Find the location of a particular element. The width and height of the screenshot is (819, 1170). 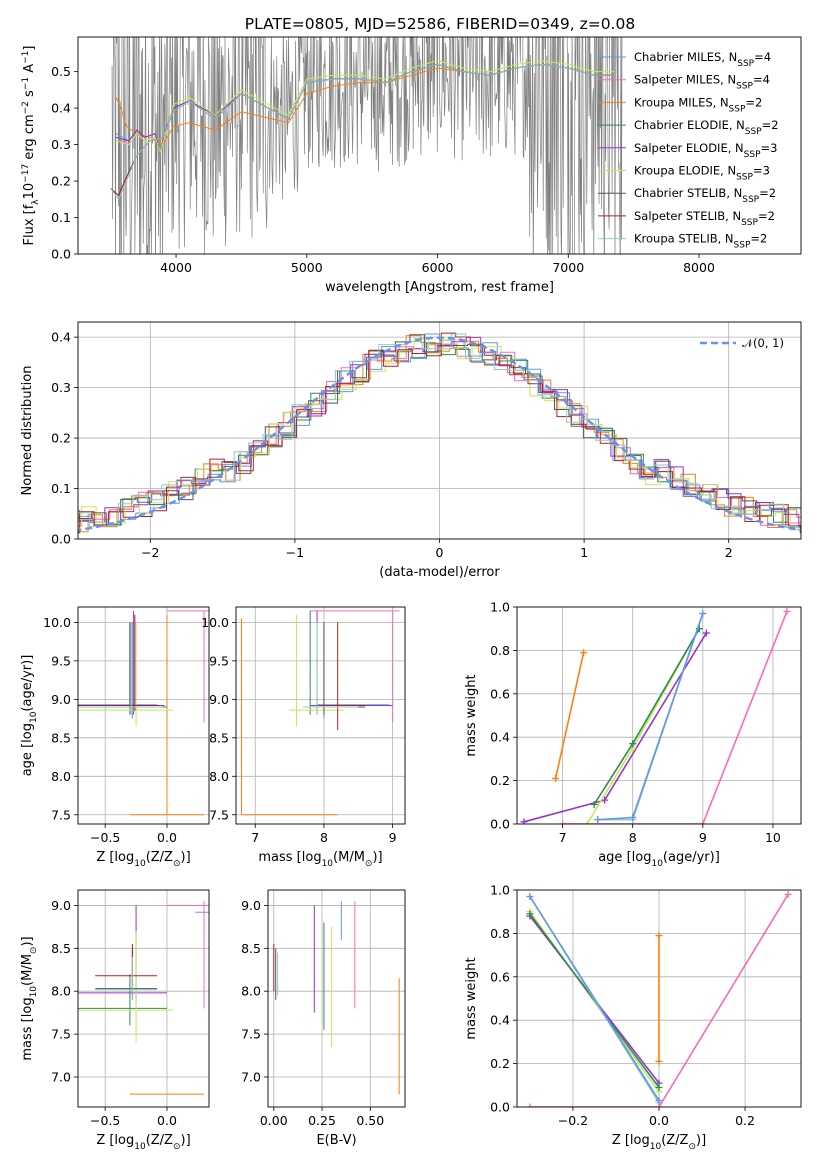

x-tick-label: 6000 is located at coordinates (438, 267).